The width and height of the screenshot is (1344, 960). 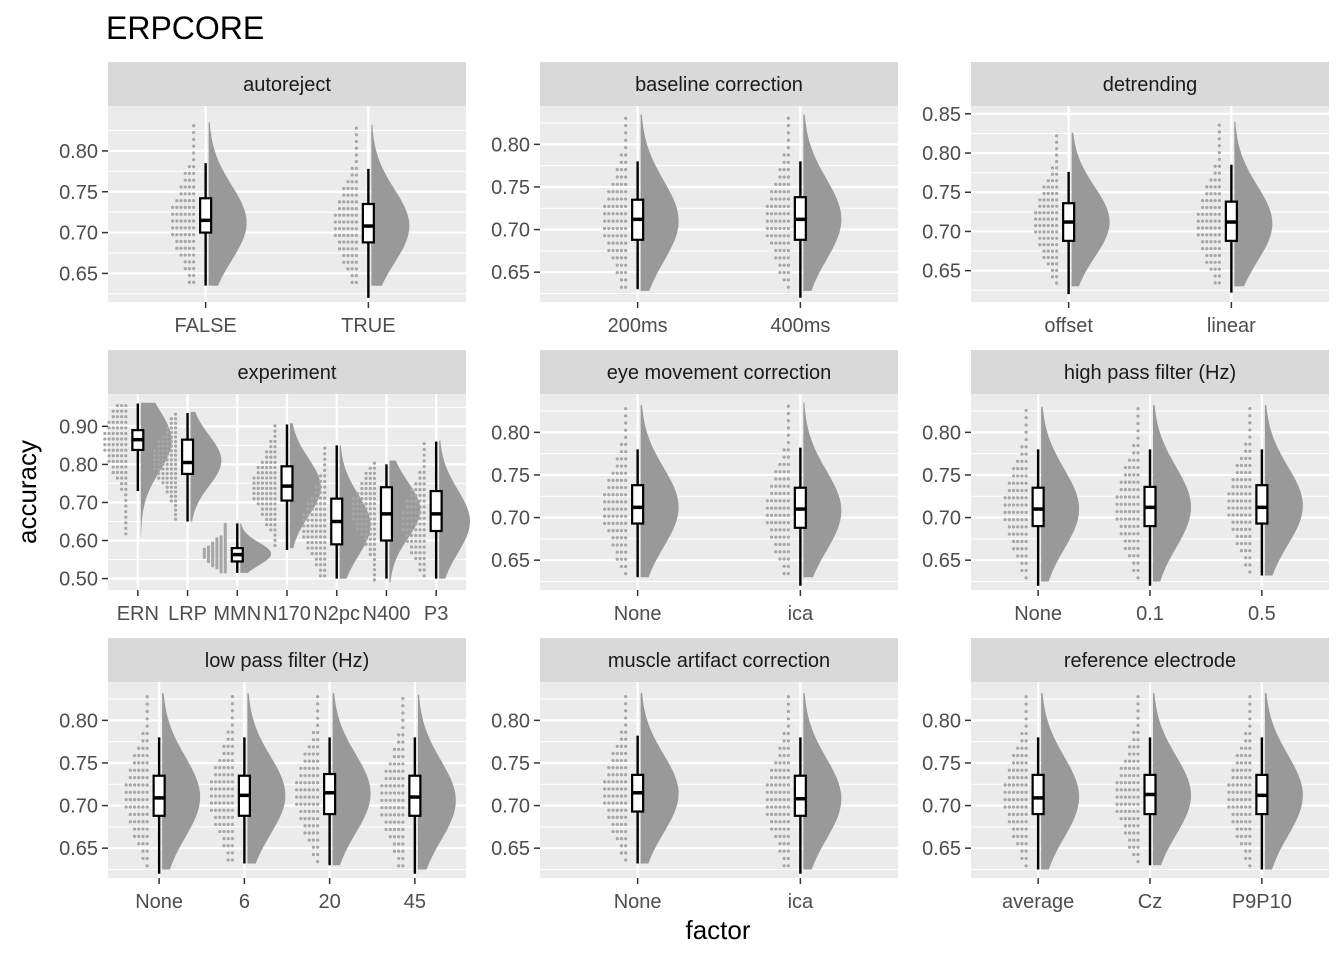 What do you see at coordinates (510, 807) in the screenshot?
I see `y-tick-label: 0.70` at bounding box center [510, 807].